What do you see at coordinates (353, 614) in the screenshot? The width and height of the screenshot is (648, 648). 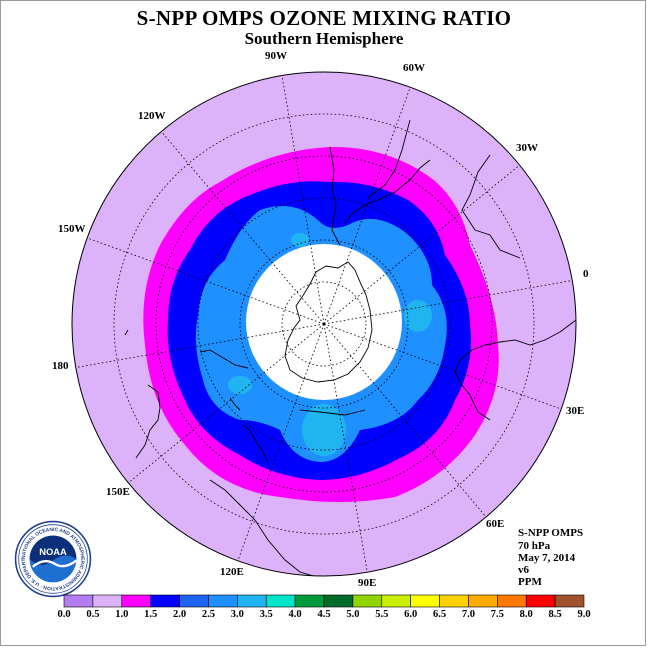 I see `colorbar-tick-label: 5.0` at bounding box center [353, 614].